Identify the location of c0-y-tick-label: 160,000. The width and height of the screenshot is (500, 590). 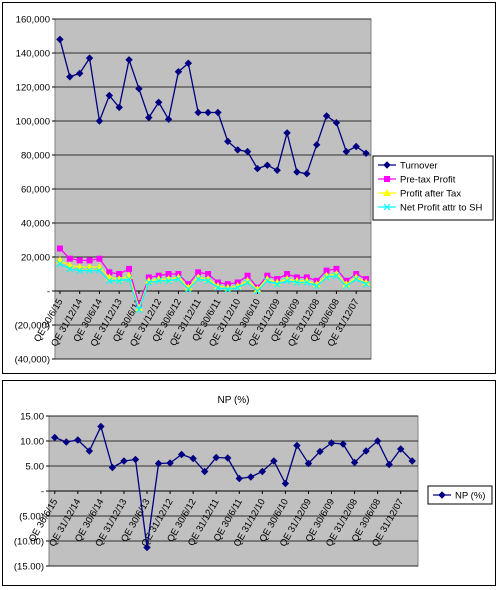
(33, 20).